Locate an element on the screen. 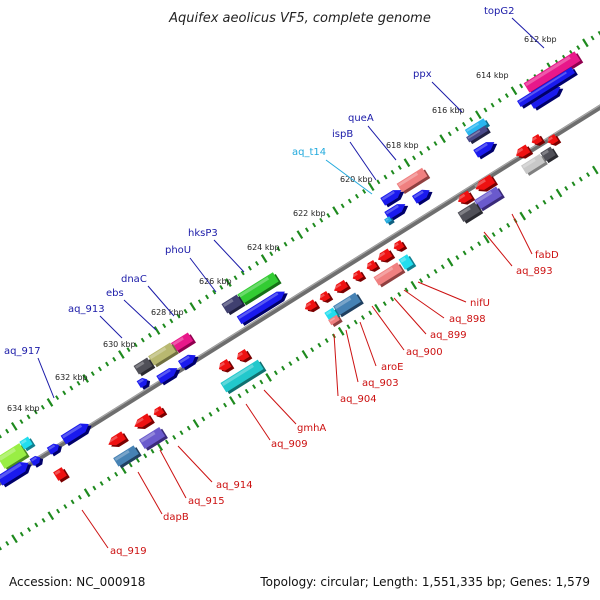 Image resolution: width=600 pixels, height=600 pixels. gene-label-aq_898: aq_898 is located at coordinates (467, 319).